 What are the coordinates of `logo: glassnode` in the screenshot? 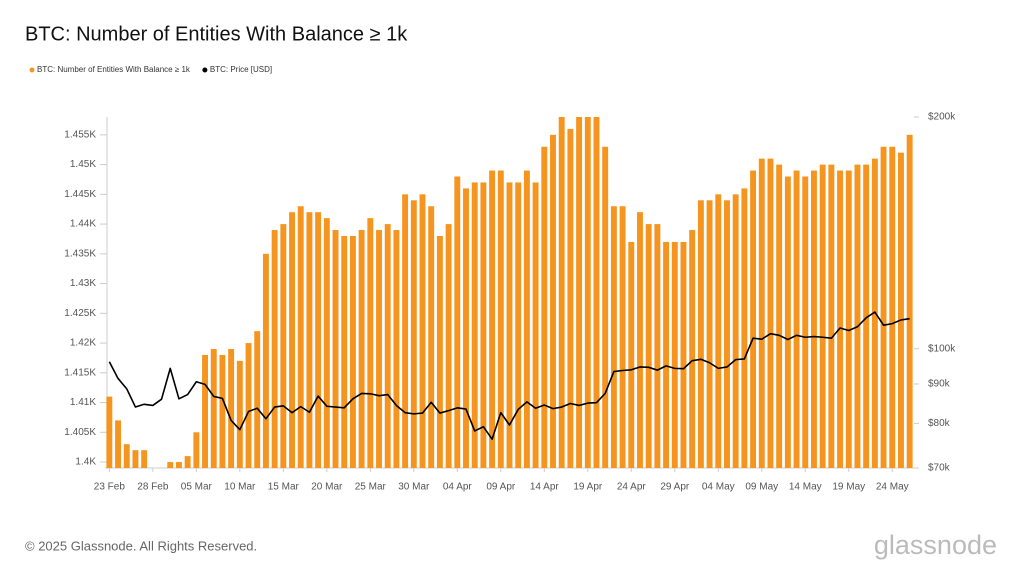 It's located at (935, 545).